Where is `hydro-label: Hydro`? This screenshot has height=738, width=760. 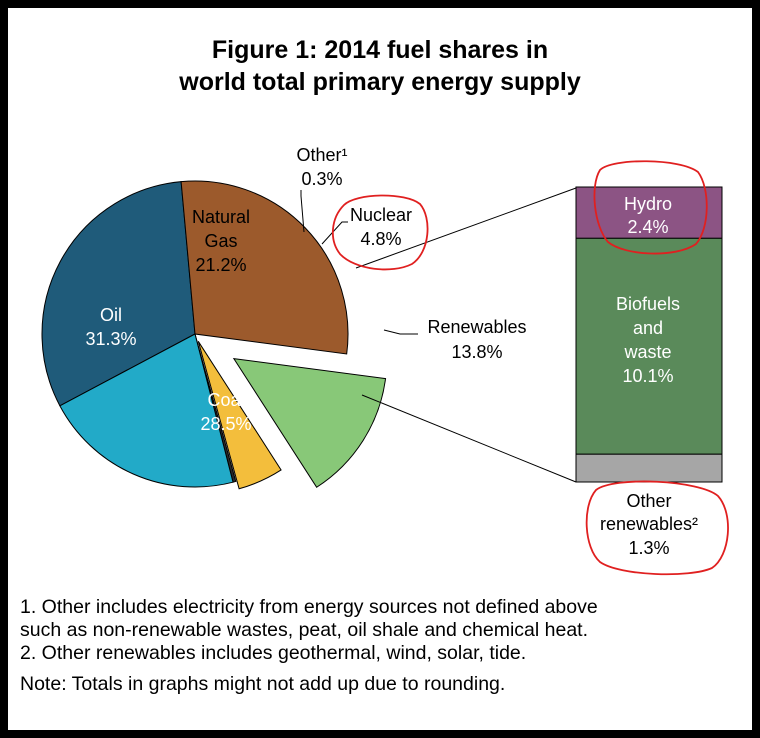
hydro-label: Hydro is located at coordinates (648, 204).